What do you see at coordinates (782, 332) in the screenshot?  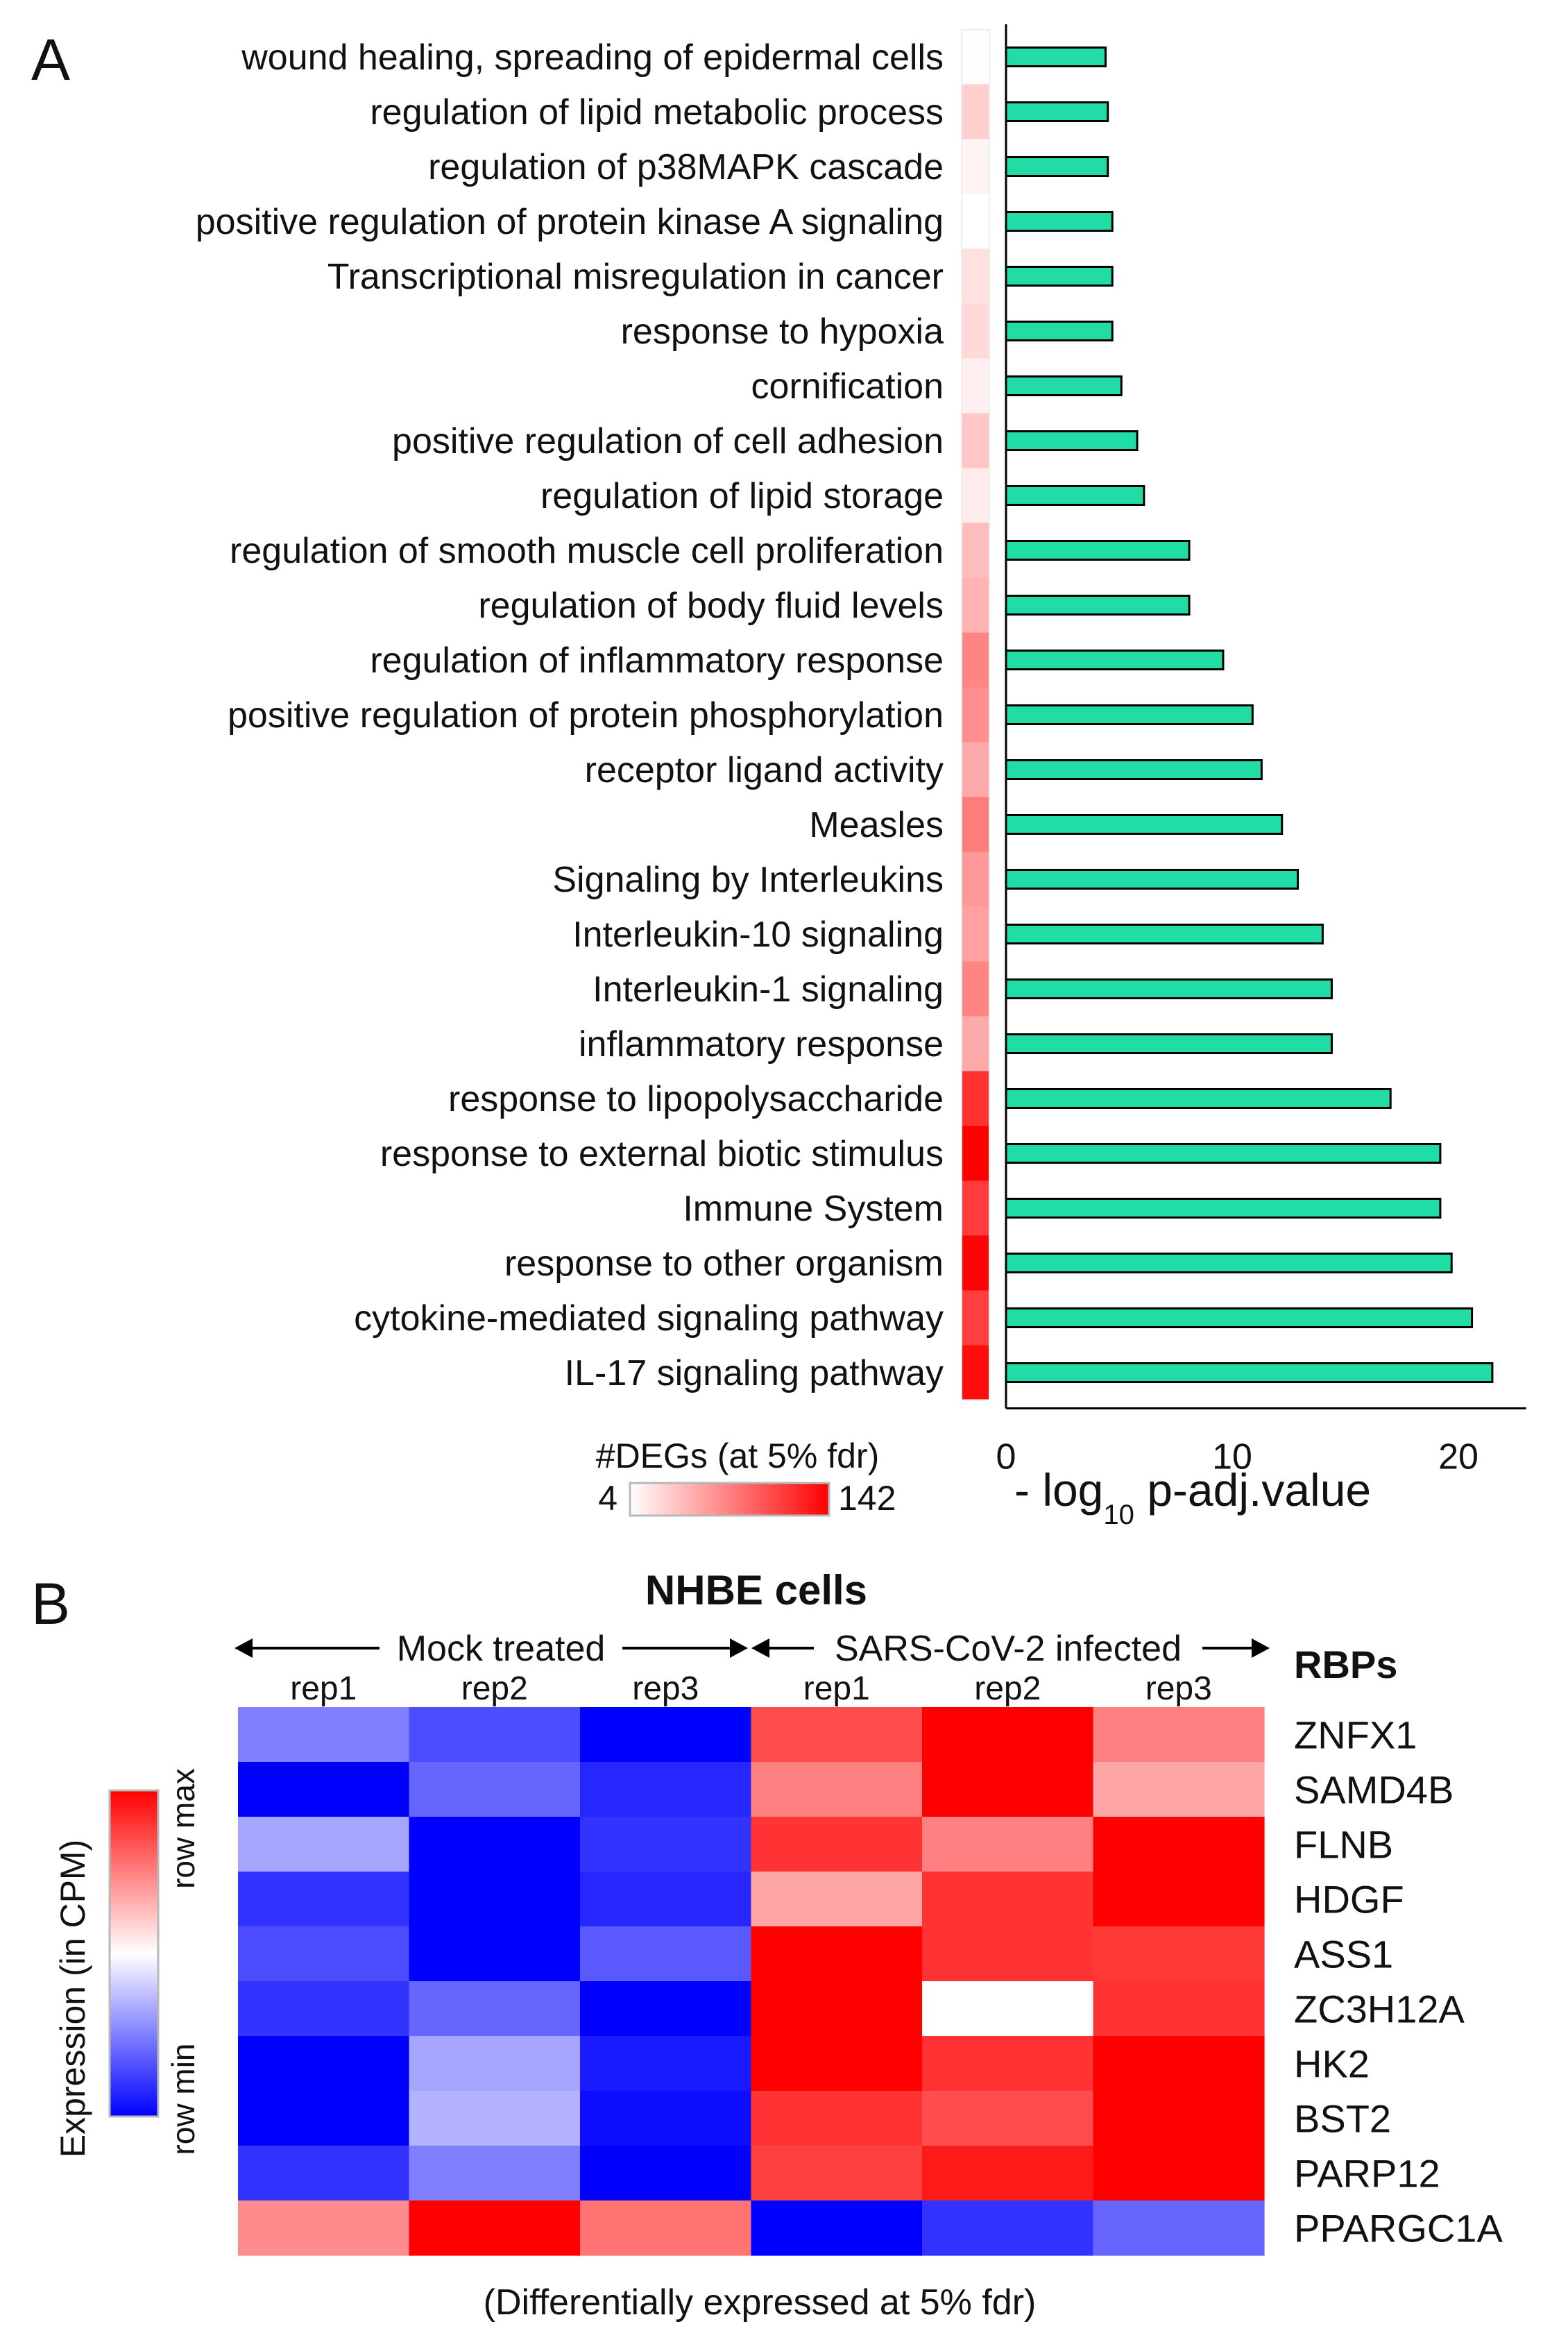 I see `category-label: response to hypoxia` at bounding box center [782, 332].